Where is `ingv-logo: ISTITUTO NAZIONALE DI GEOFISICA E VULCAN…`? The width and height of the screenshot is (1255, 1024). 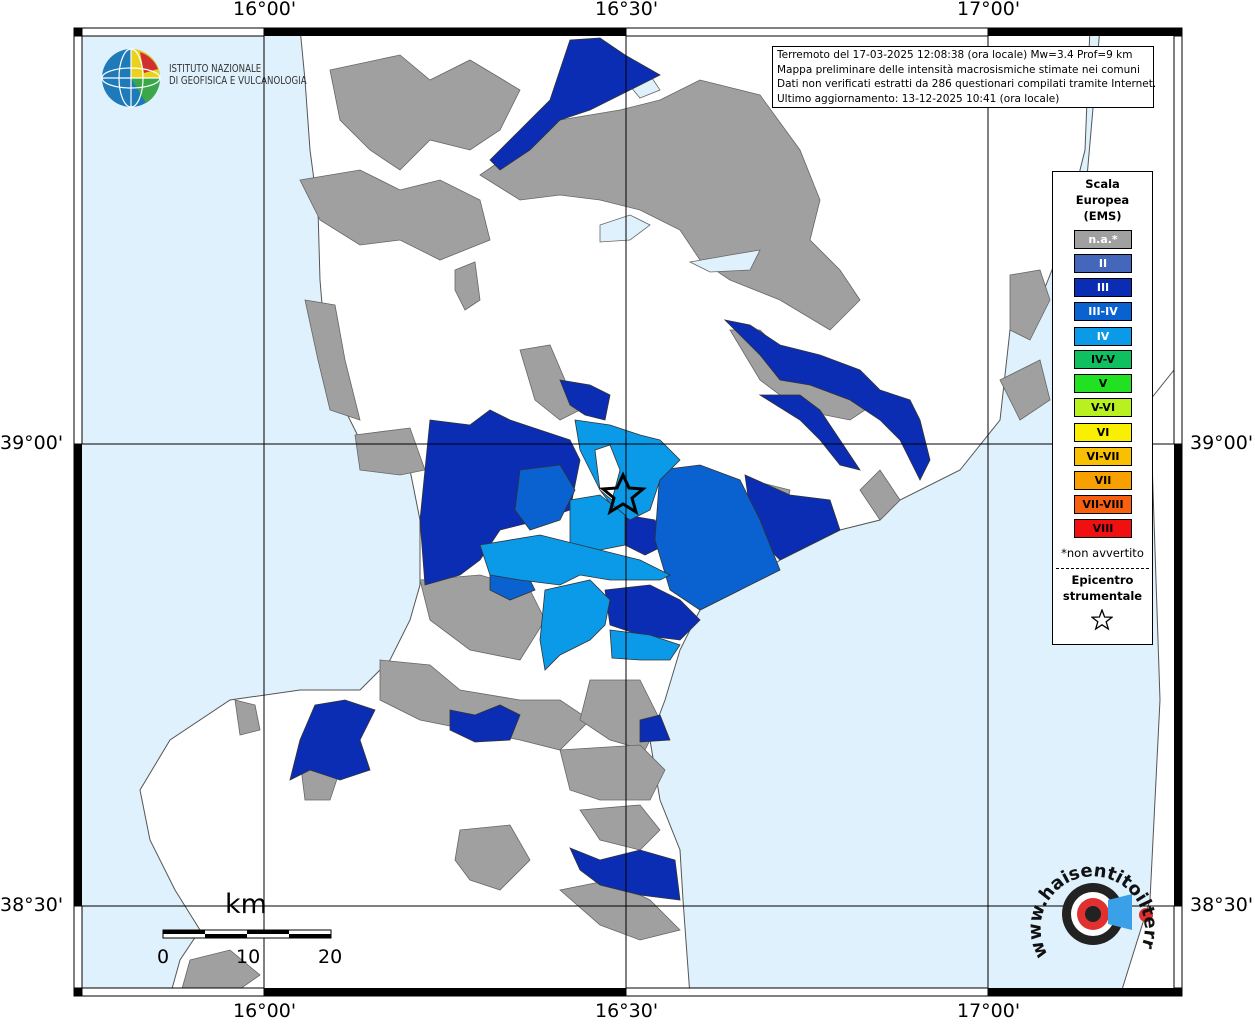 ingv-logo: ISTITUTO NAZIONALE DI GEOFISICA E VULCAN… is located at coordinates (210, 79).